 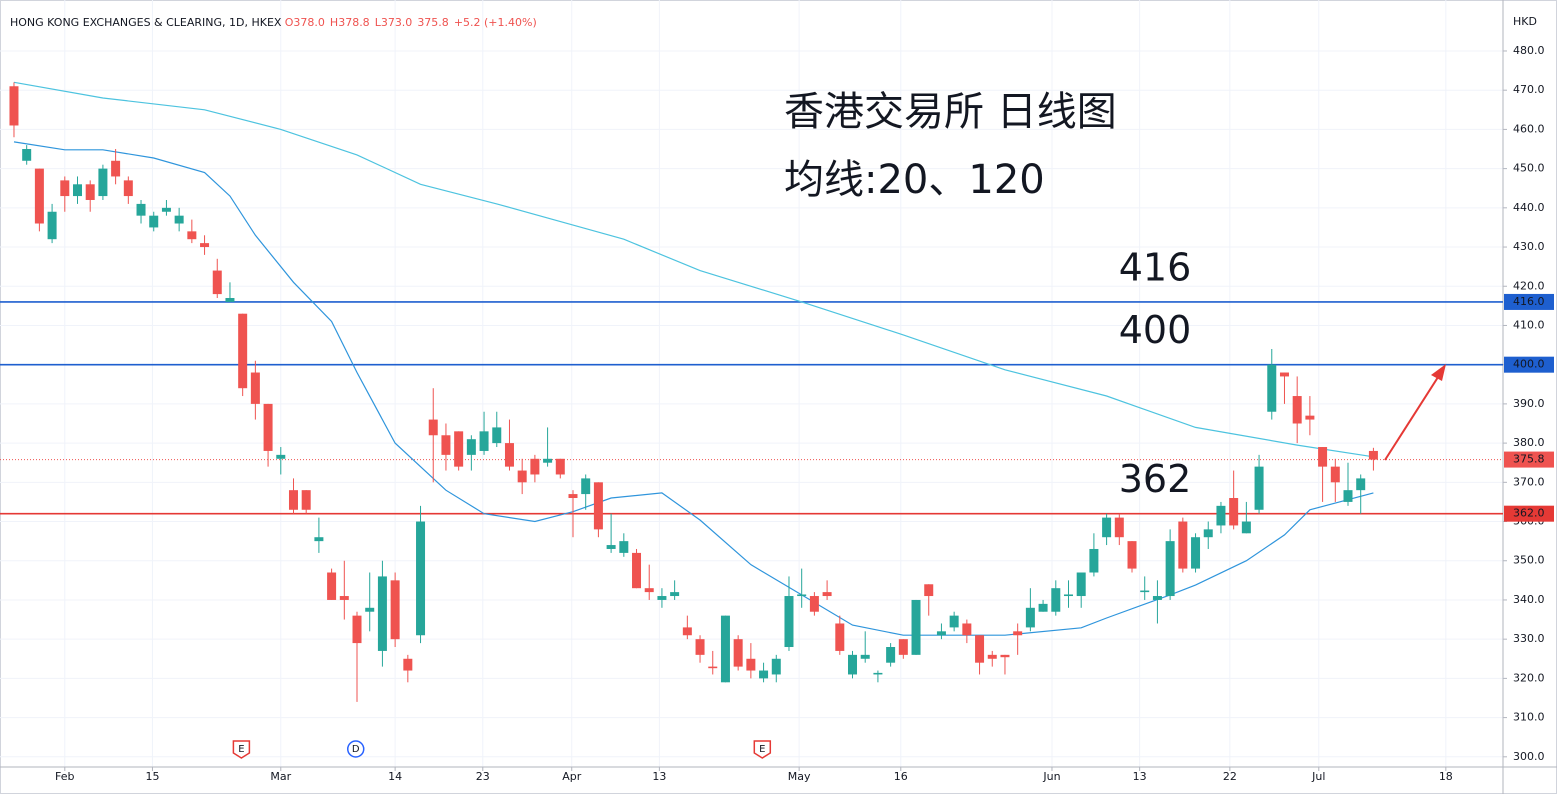 What do you see at coordinates (305, 22) in the screenshot?
I see `header-text: O378.0` at bounding box center [305, 22].